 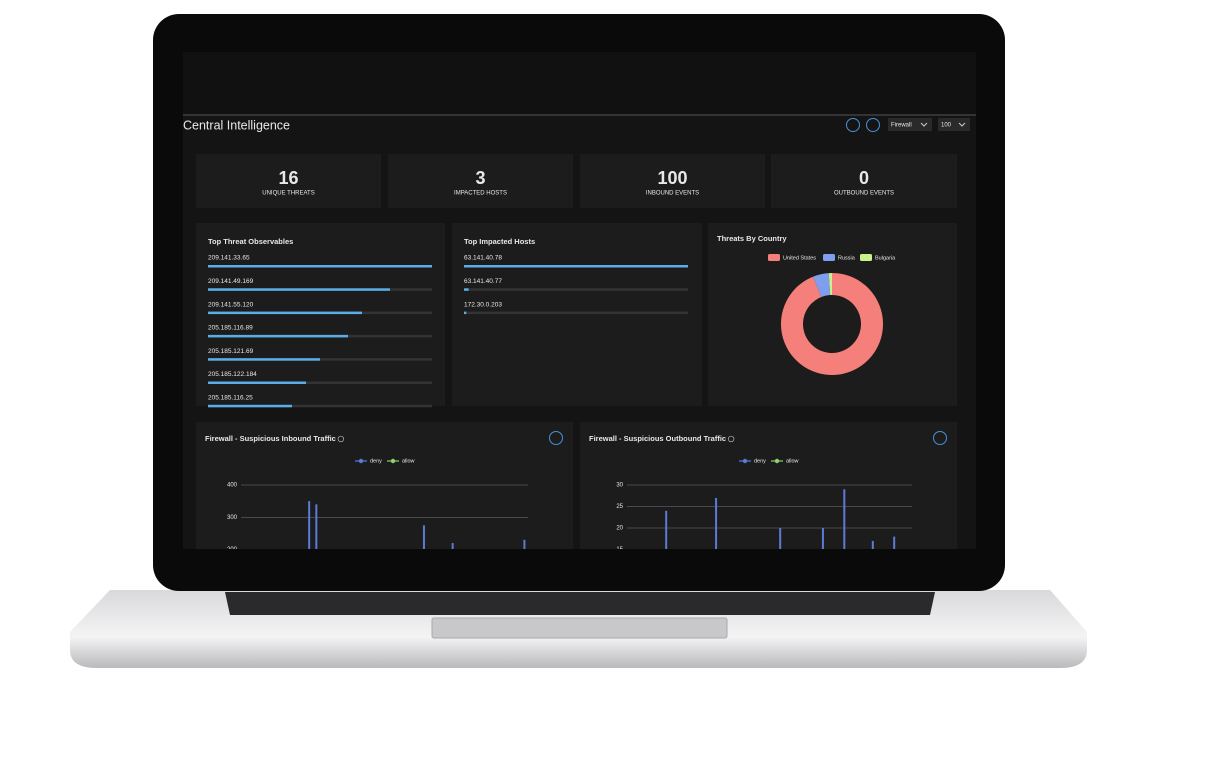 I want to click on y-tick-label: 20, so click(x=619, y=529).